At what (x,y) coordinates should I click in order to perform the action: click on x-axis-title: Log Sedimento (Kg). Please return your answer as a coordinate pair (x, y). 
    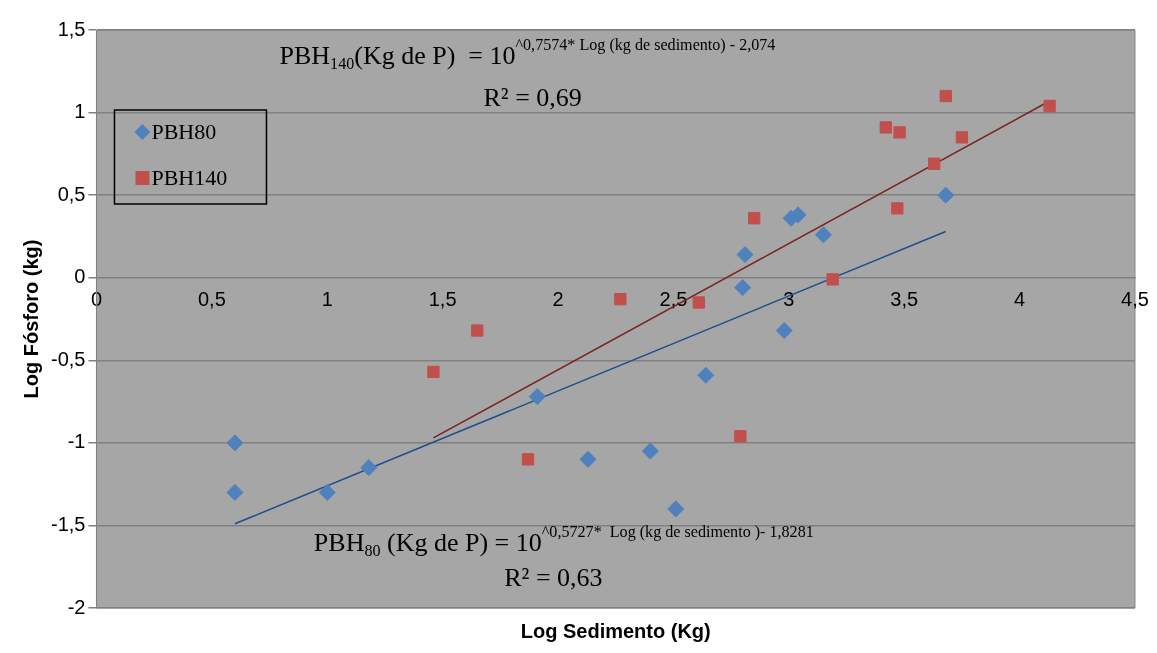
    Looking at the image, I should click on (615, 630).